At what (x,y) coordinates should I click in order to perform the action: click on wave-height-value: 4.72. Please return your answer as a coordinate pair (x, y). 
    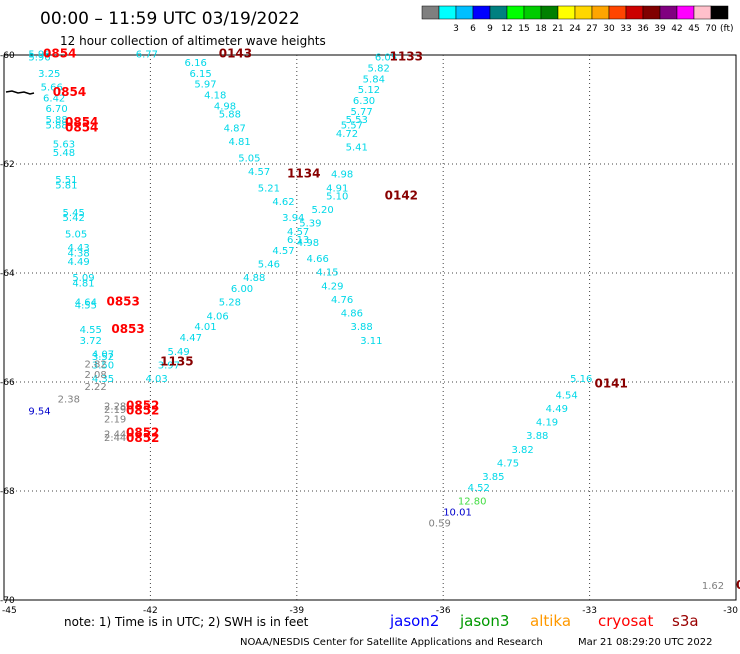
    Looking at the image, I should click on (347, 134).